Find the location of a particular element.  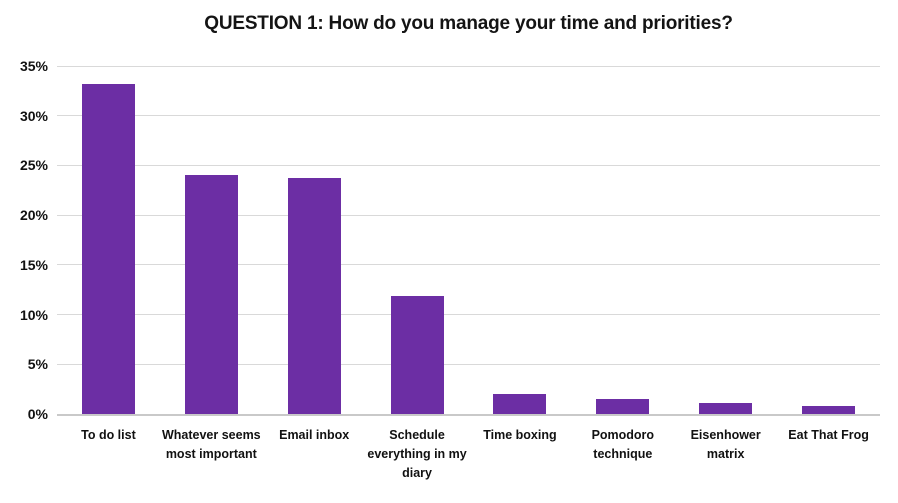

x-tick-label: Email inbox is located at coordinates (314, 435).